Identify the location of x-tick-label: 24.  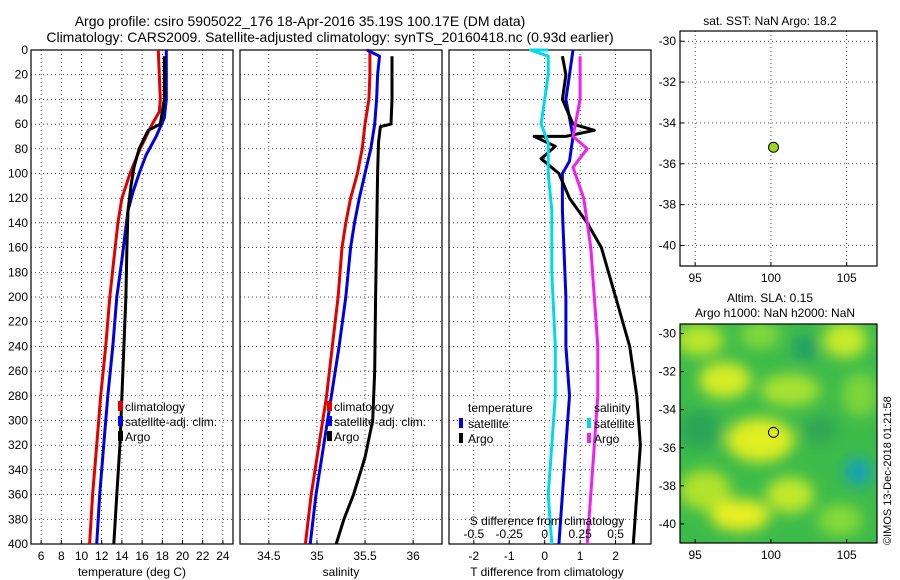
(223, 556).